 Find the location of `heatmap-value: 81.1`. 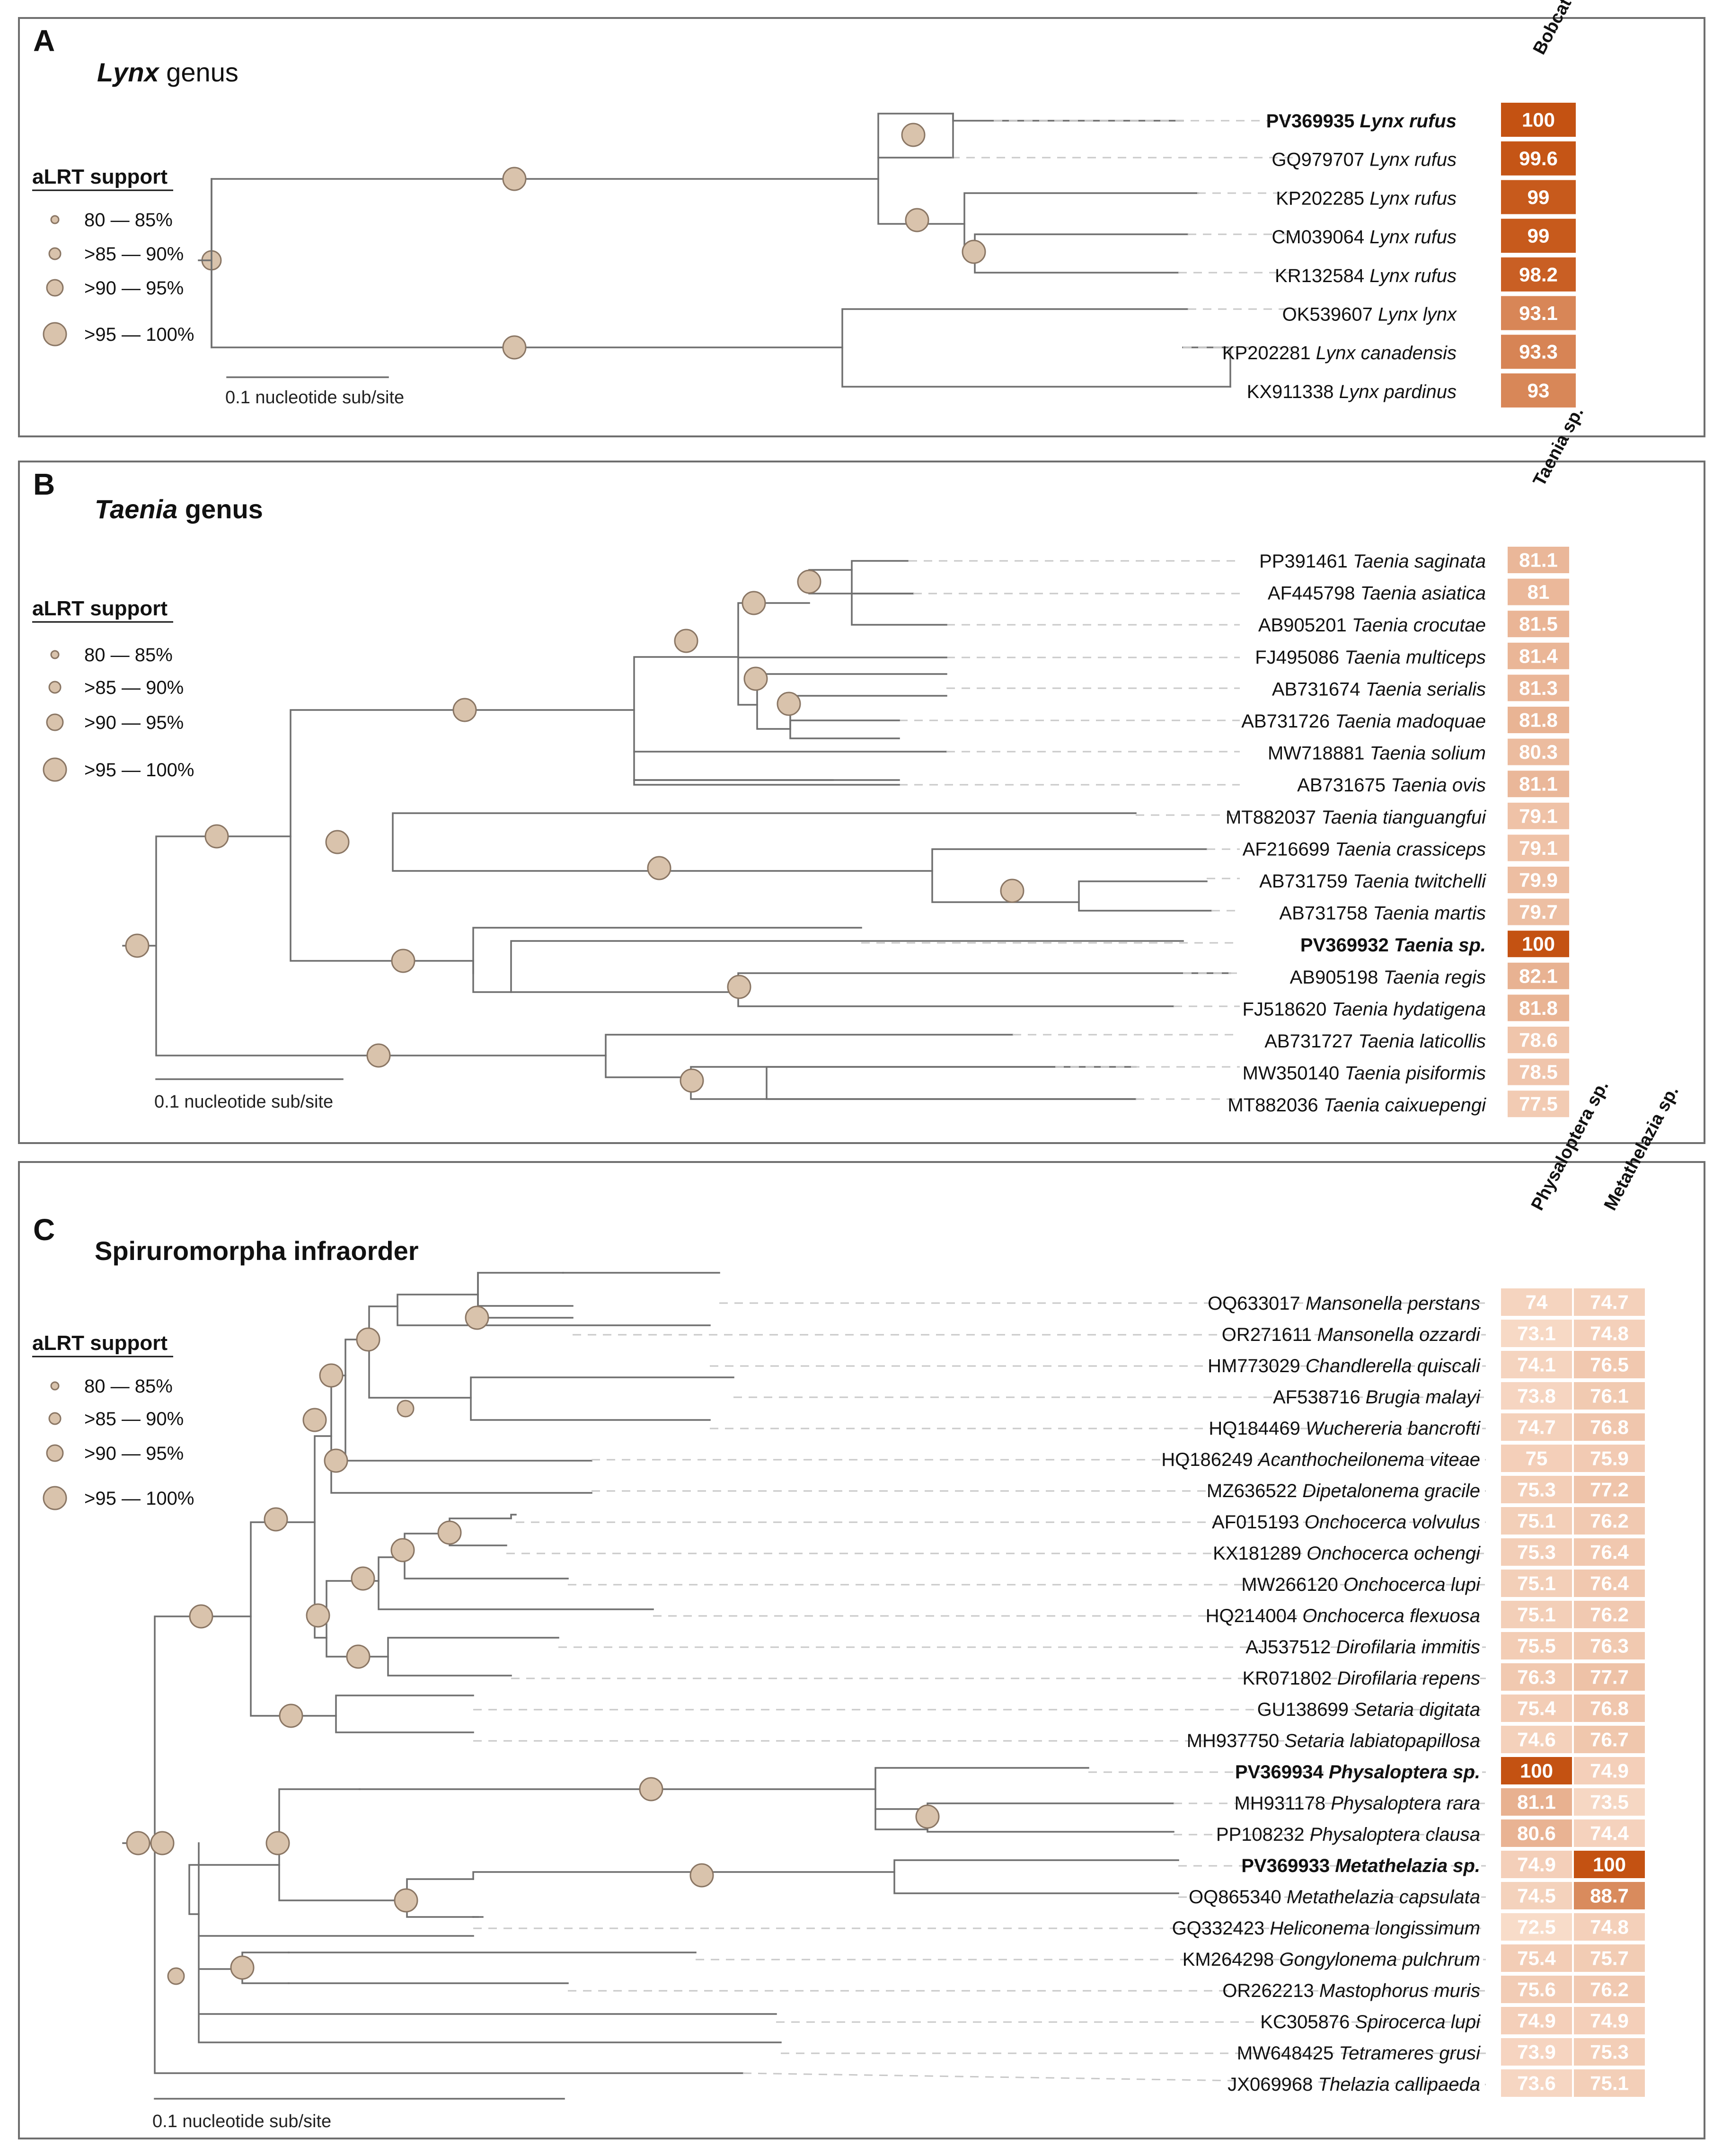

heatmap-value: 81.1 is located at coordinates (1538, 560).